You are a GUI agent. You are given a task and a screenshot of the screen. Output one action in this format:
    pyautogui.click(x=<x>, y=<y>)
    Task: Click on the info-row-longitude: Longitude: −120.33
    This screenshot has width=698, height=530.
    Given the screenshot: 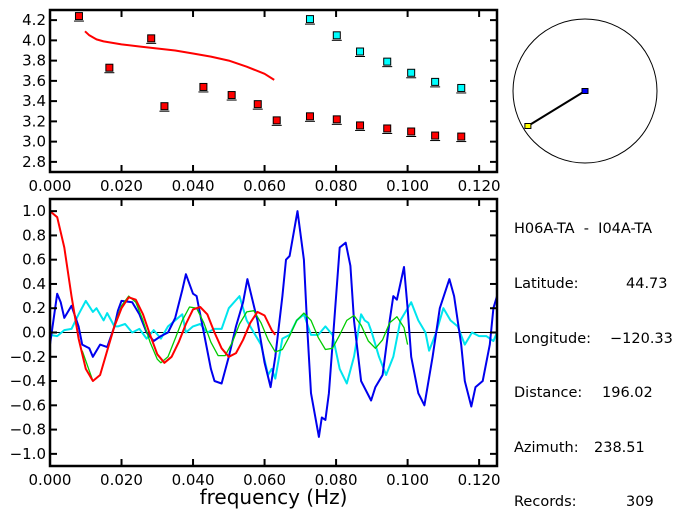 What is the action you would take?
    pyautogui.click(x=593, y=339)
    